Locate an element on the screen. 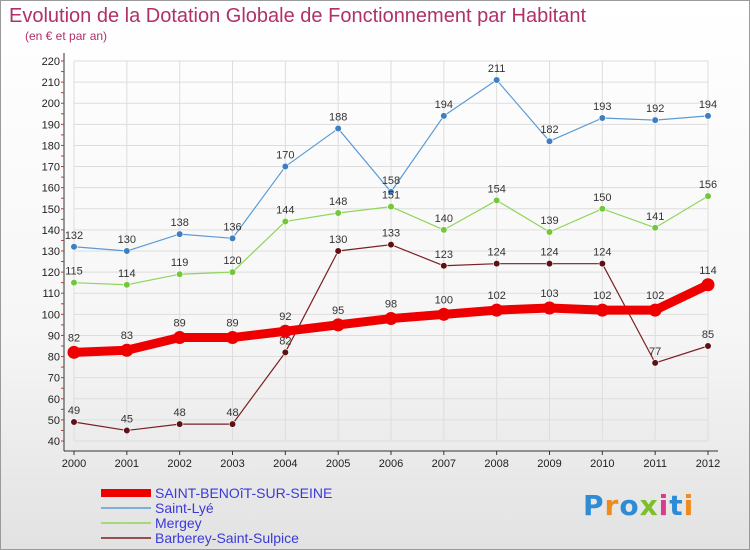 The image size is (750, 550). data-label: 151 is located at coordinates (391, 196).